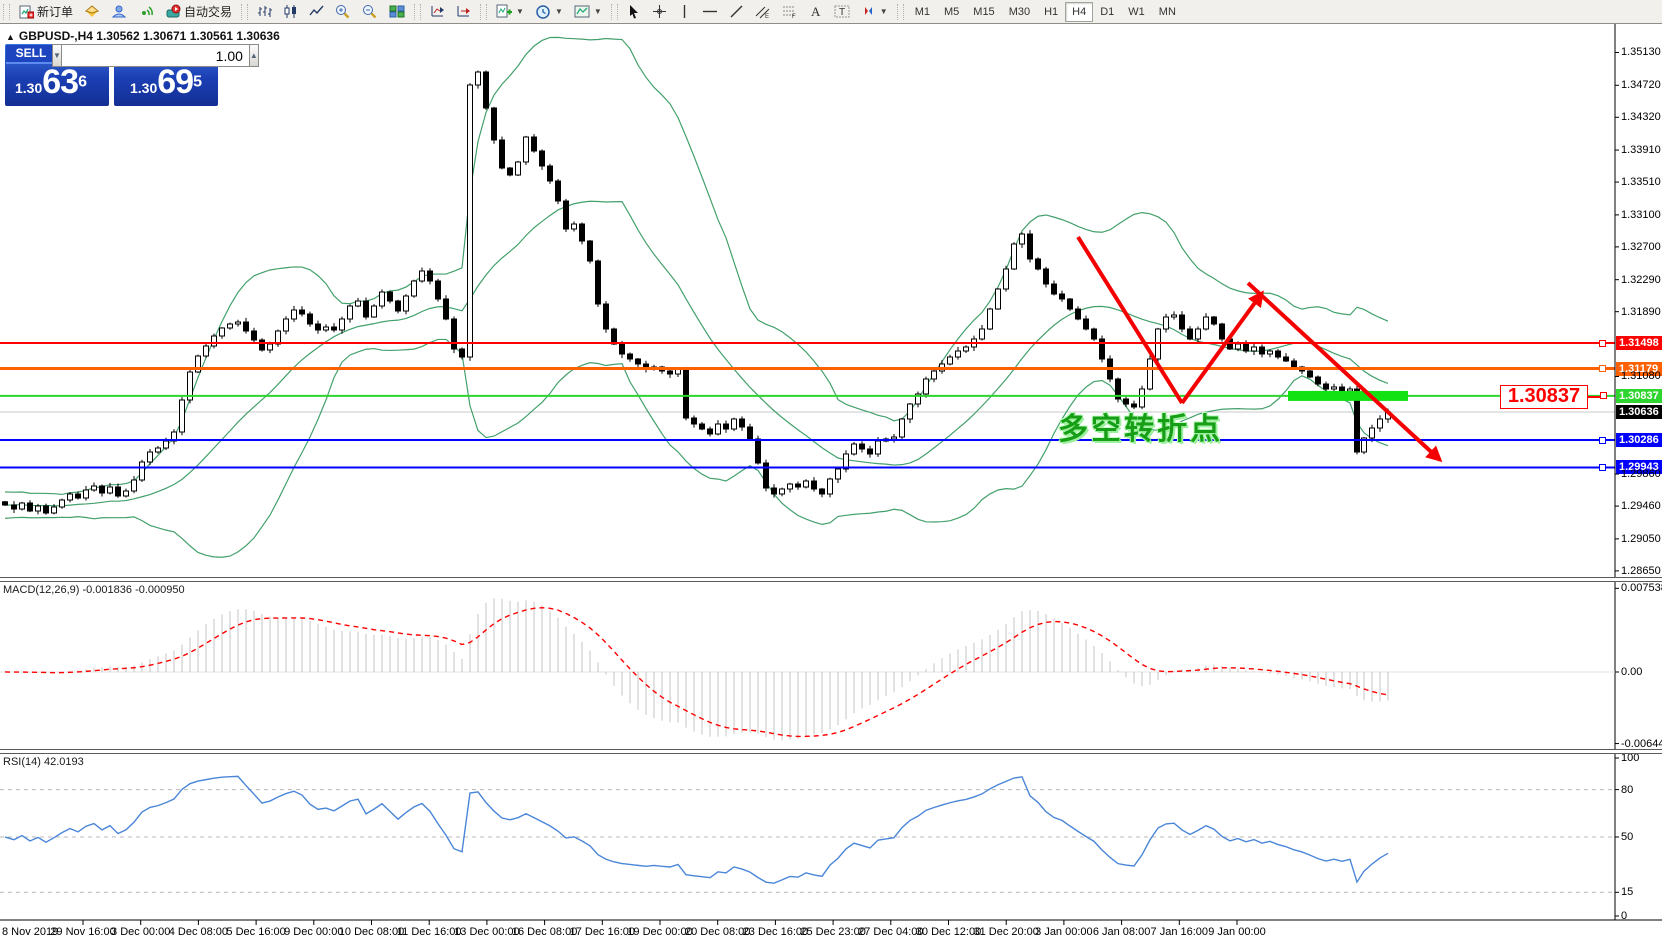  I want to click on arrows-button: ▼, so click(874, 12).